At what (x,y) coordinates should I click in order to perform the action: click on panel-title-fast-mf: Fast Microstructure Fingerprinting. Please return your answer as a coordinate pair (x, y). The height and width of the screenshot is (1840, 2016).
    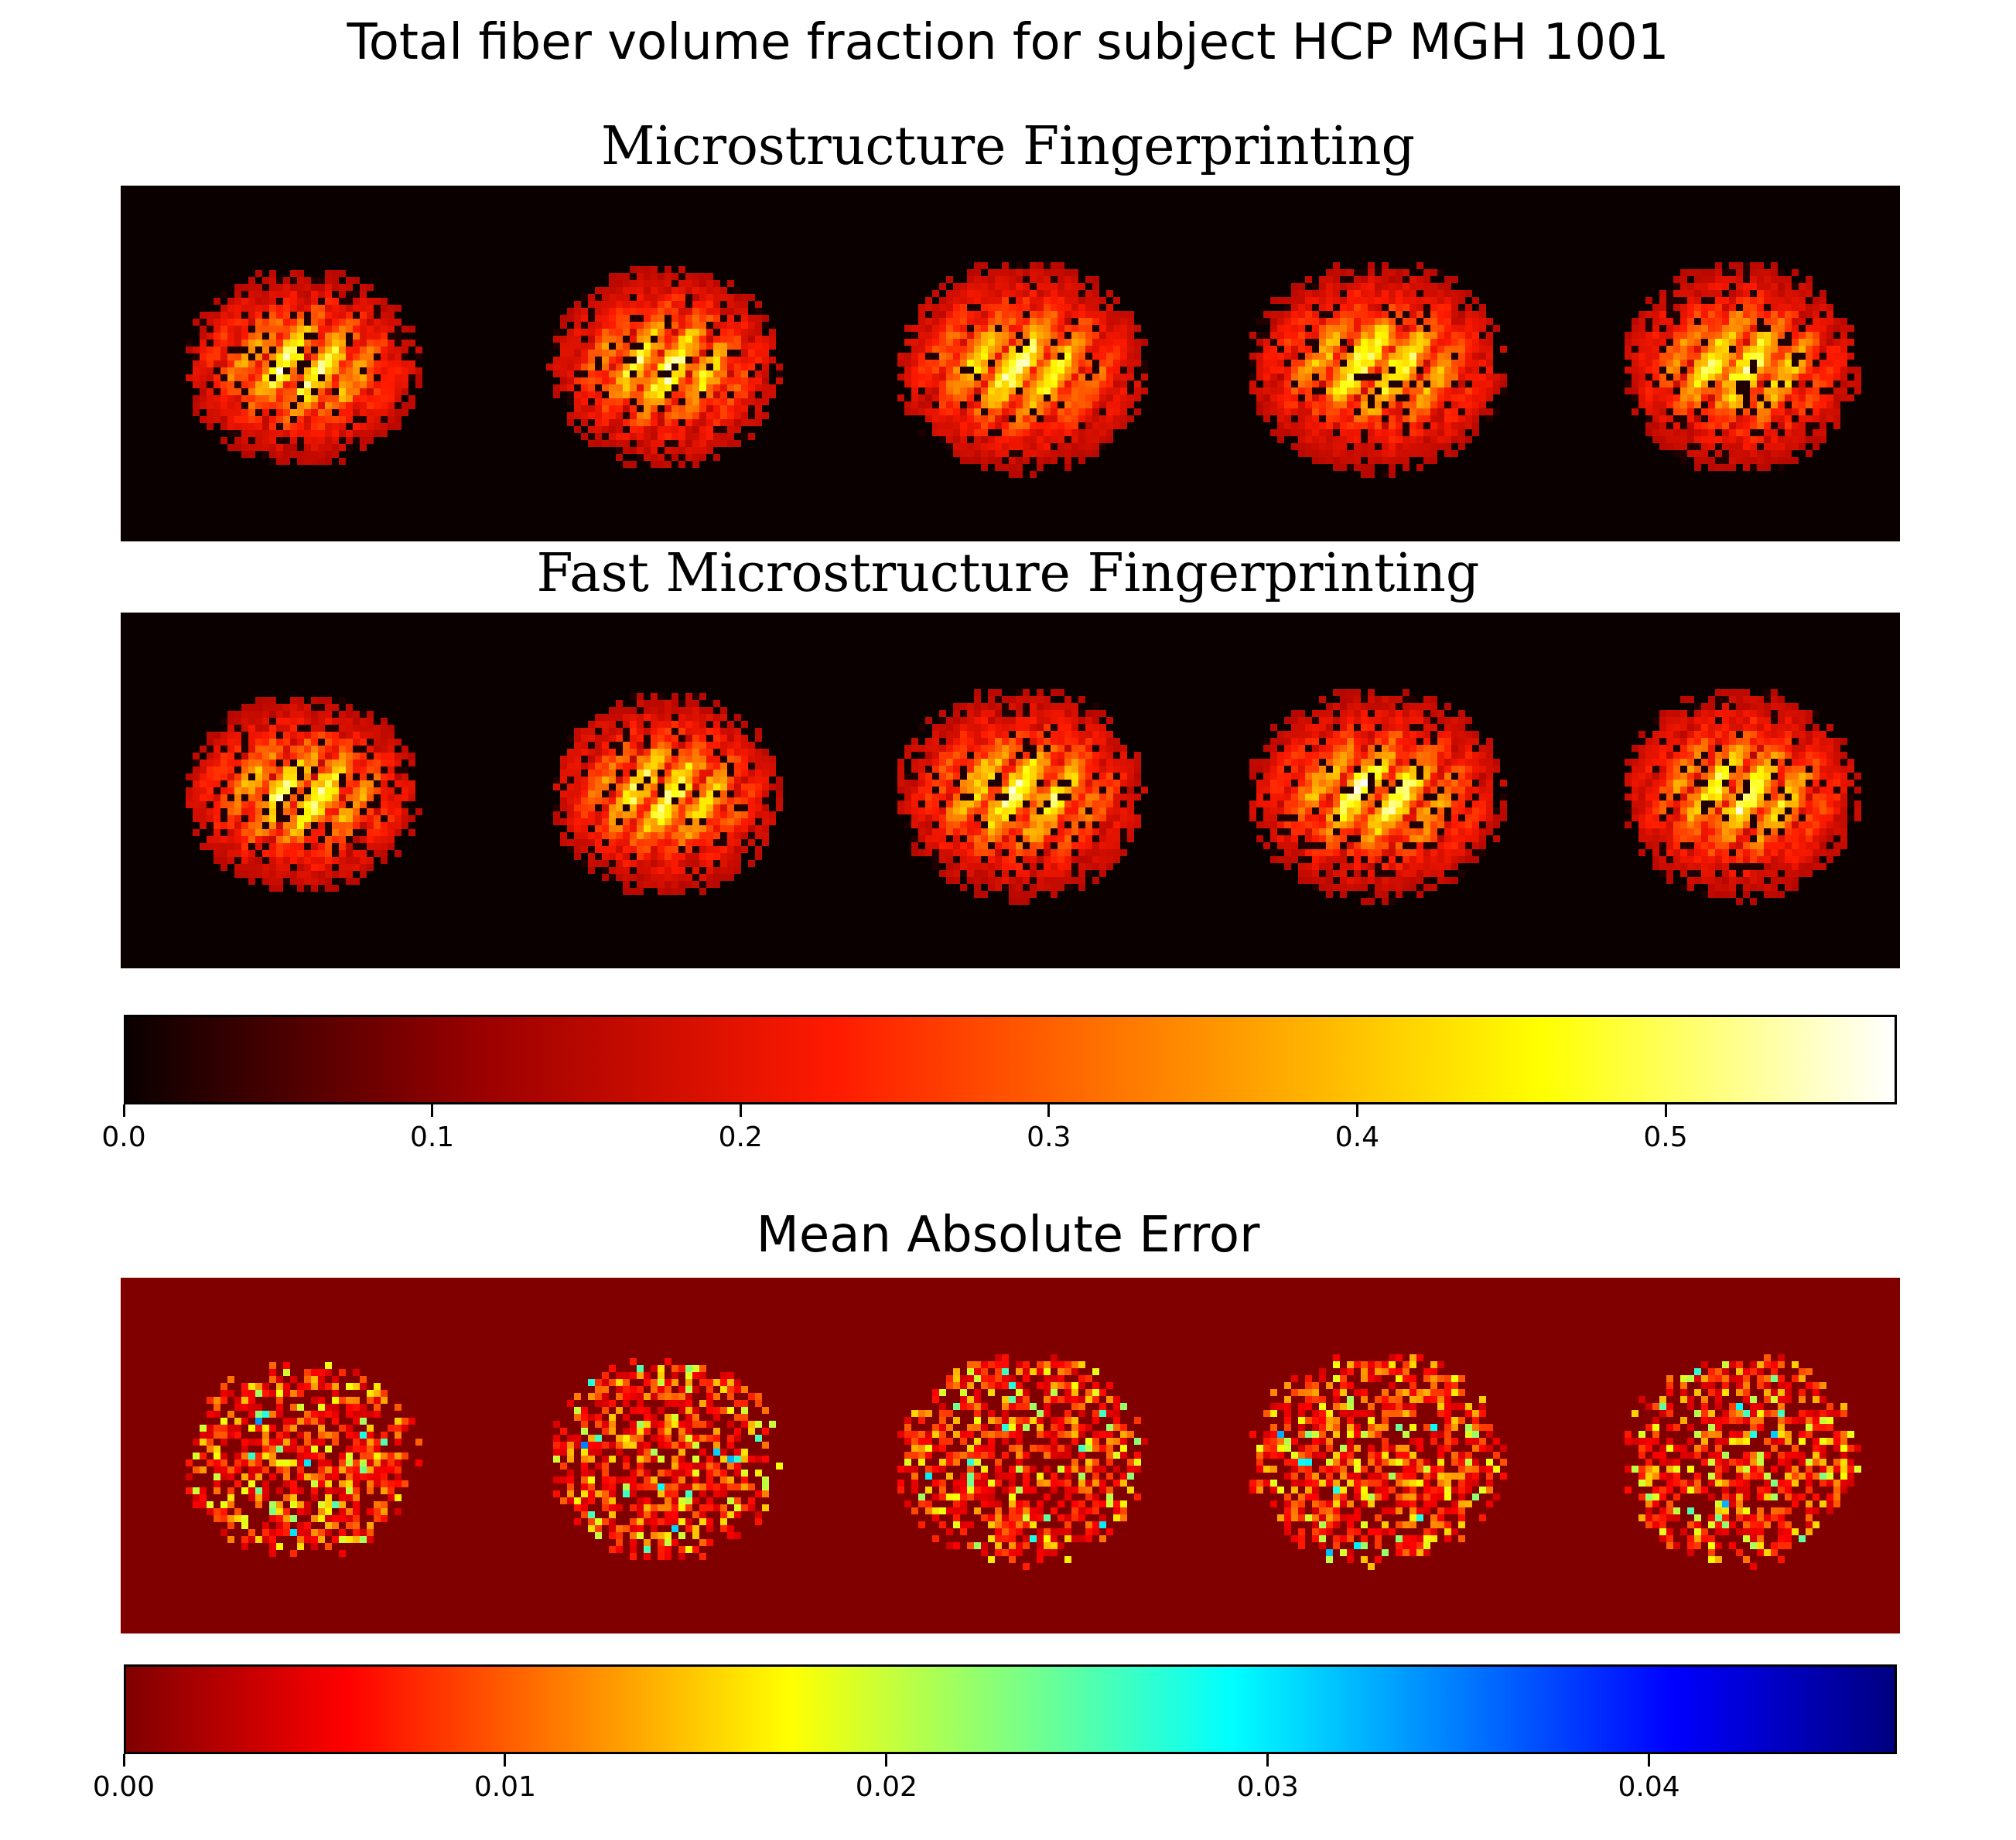
    Looking at the image, I should click on (1008, 573).